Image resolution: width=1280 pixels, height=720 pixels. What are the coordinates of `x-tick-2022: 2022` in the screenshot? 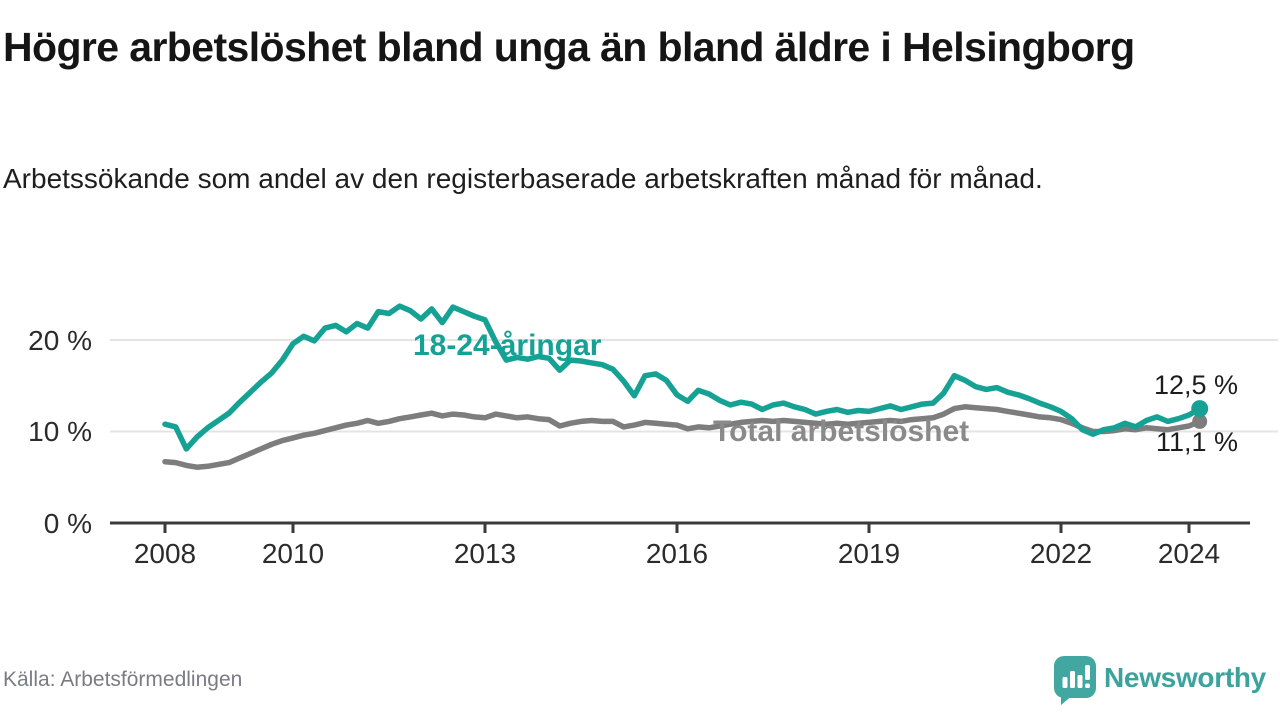 It's located at (1061, 553).